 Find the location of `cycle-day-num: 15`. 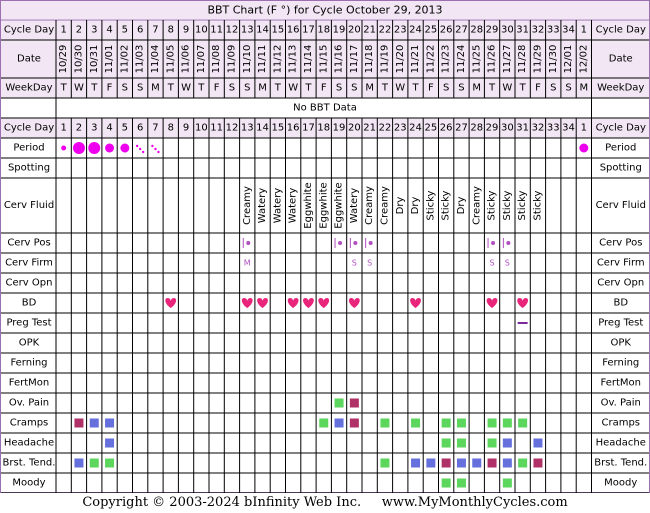

cycle-day-num: 15 is located at coordinates (277, 128).